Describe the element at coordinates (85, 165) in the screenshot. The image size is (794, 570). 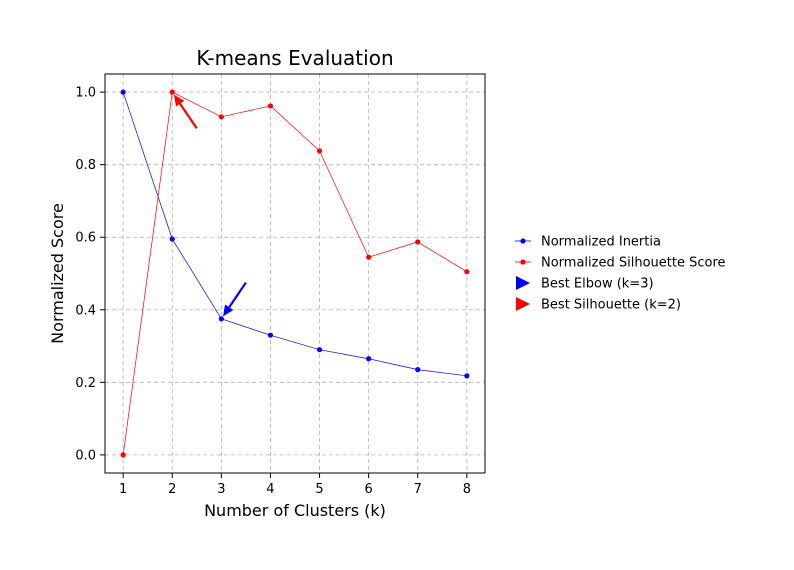
I see `y-tick-label: 0.8` at that location.